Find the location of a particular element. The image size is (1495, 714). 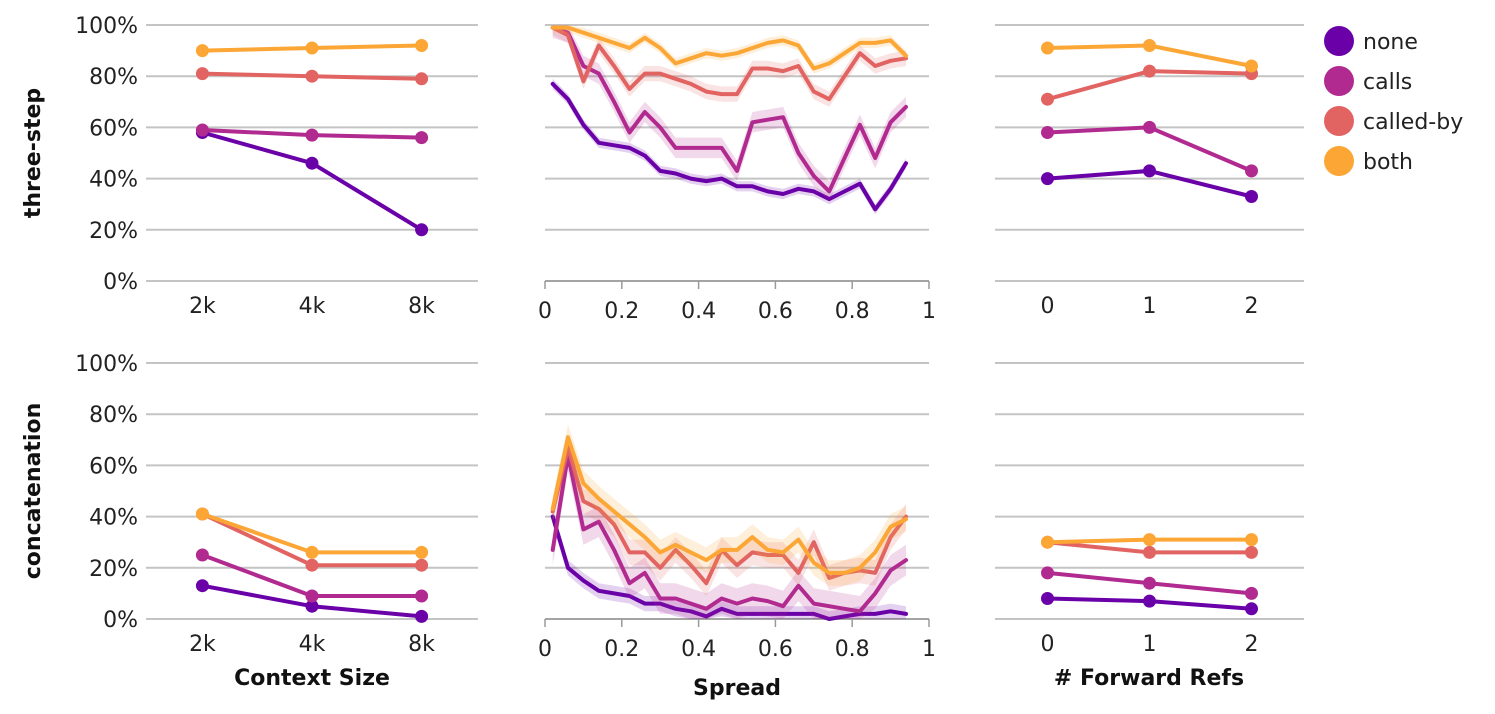

y-tick-label: 0% is located at coordinates (120, 620).